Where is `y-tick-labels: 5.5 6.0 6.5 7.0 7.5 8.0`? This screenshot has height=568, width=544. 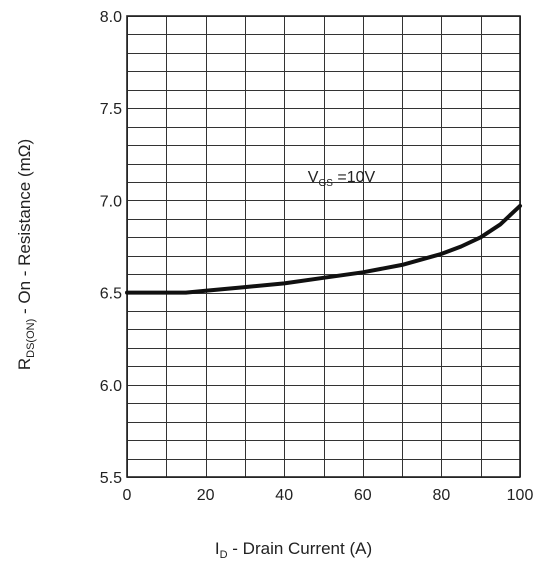
y-tick-labels: 5.5 6.0 6.5 7.0 7.5 8.0 is located at coordinates (111, 248).